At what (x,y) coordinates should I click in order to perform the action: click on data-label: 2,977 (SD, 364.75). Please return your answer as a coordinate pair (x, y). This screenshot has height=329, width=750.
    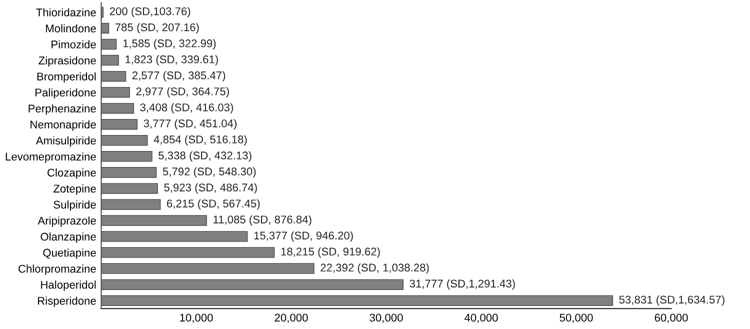
    Looking at the image, I should click on (182, 92).